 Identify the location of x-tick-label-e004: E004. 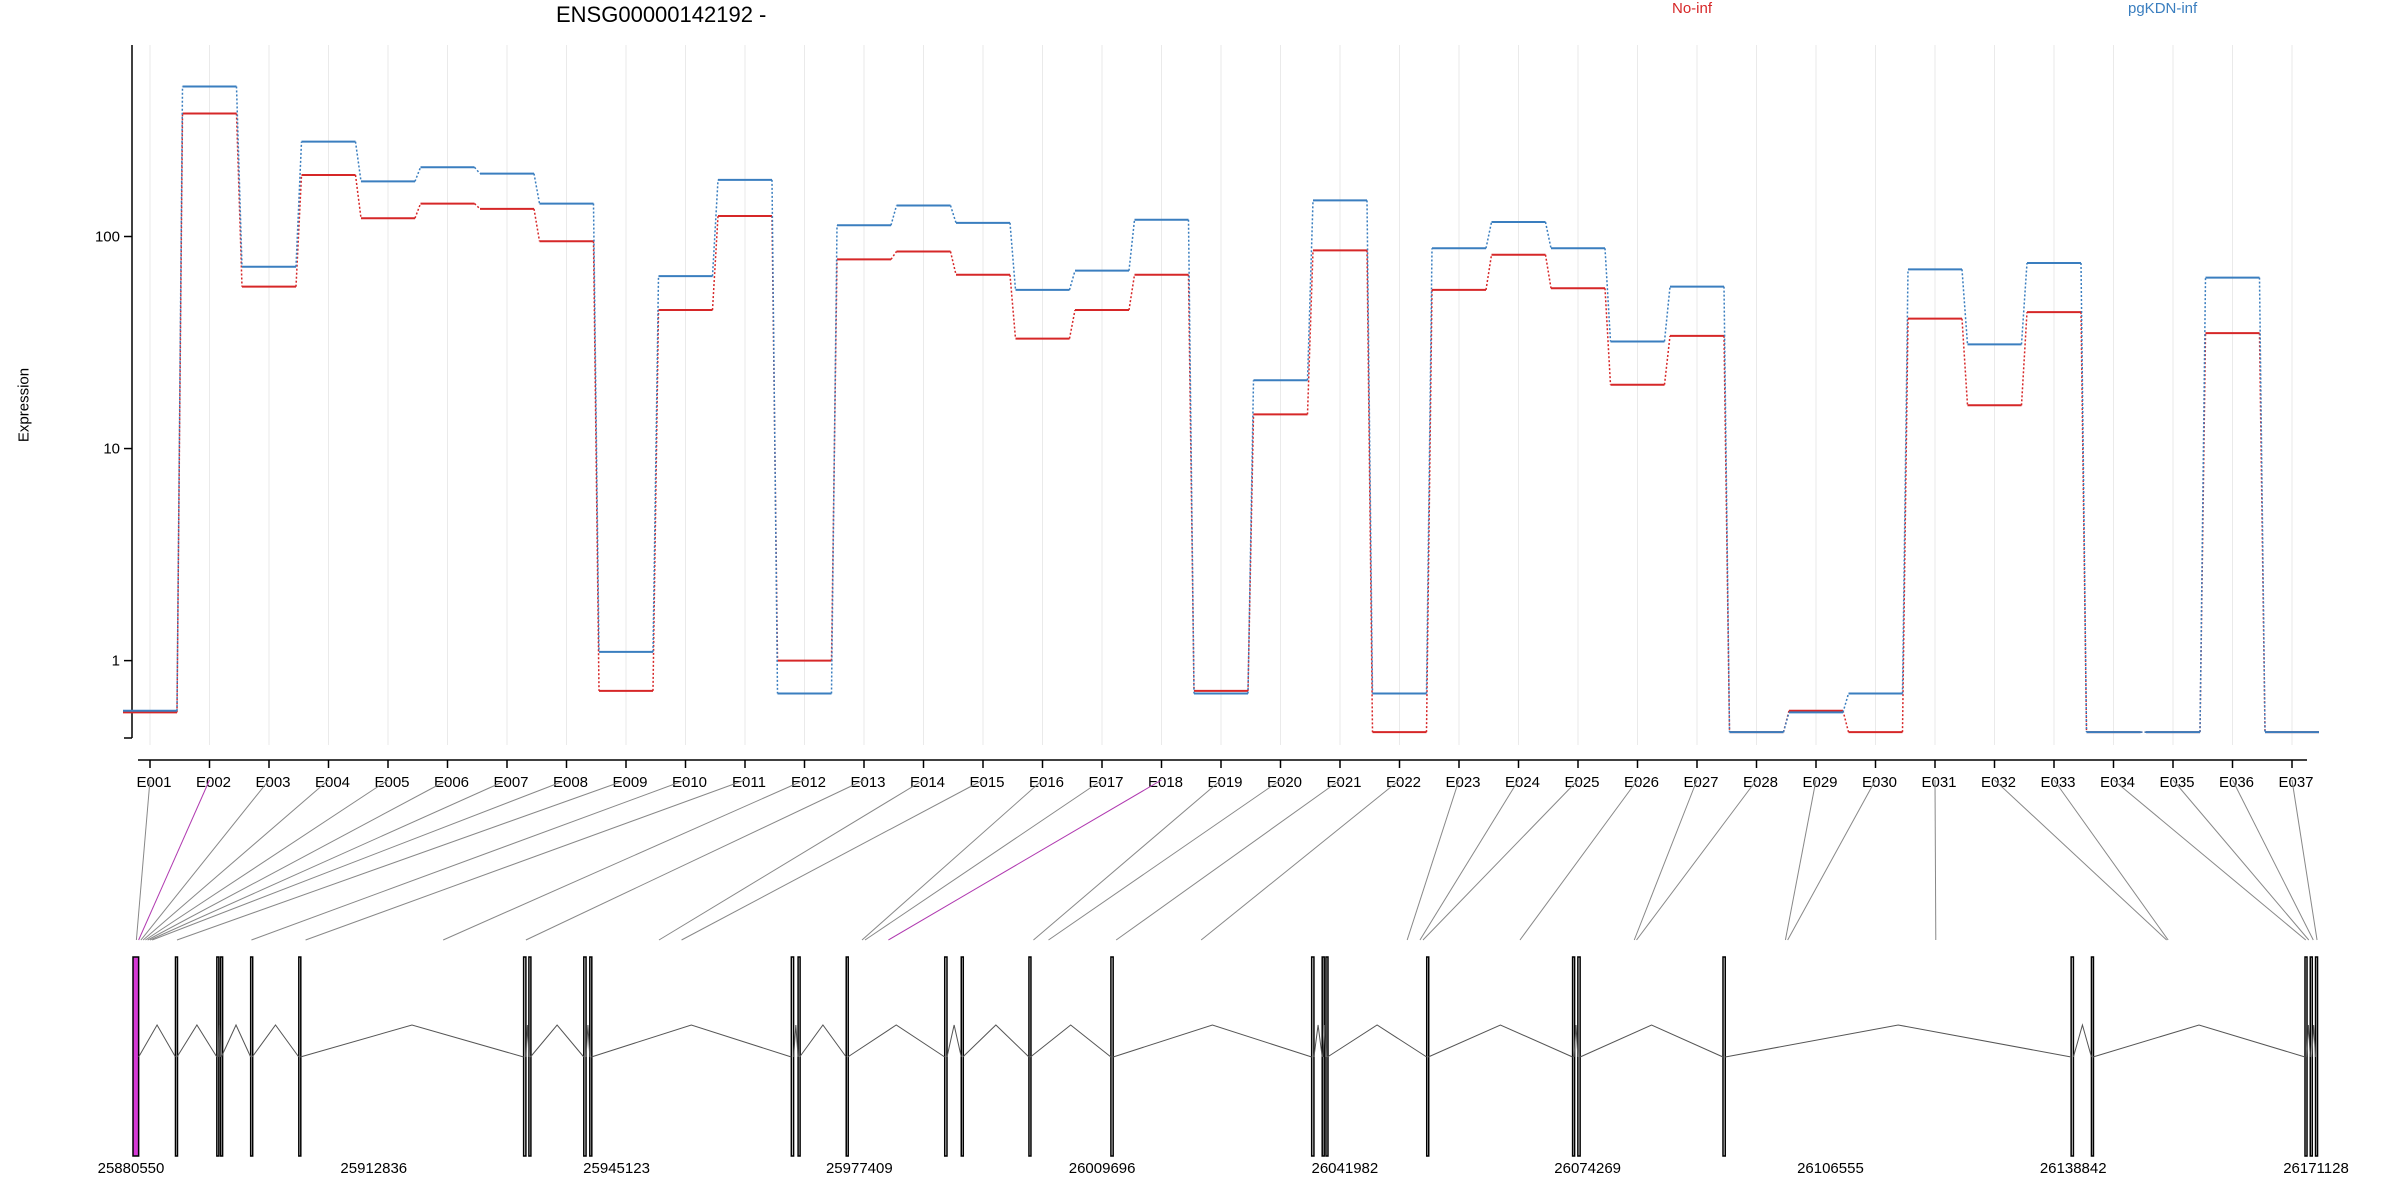
(332, 782).